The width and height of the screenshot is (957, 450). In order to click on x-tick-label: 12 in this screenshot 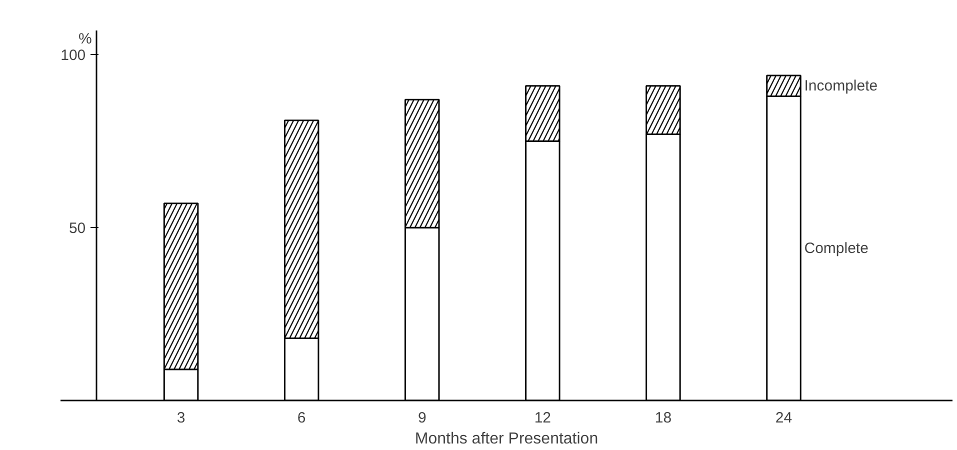, I will do `click(543, 418)`.